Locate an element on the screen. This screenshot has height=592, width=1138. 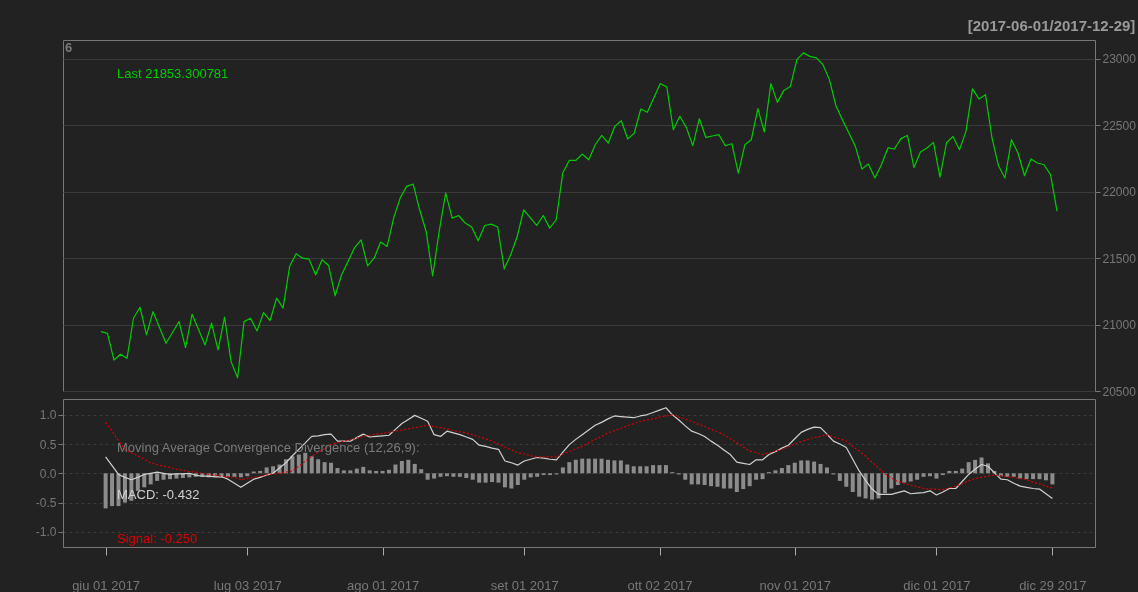
y-tick-label: 0.5 is located at coordinates (48, 444).